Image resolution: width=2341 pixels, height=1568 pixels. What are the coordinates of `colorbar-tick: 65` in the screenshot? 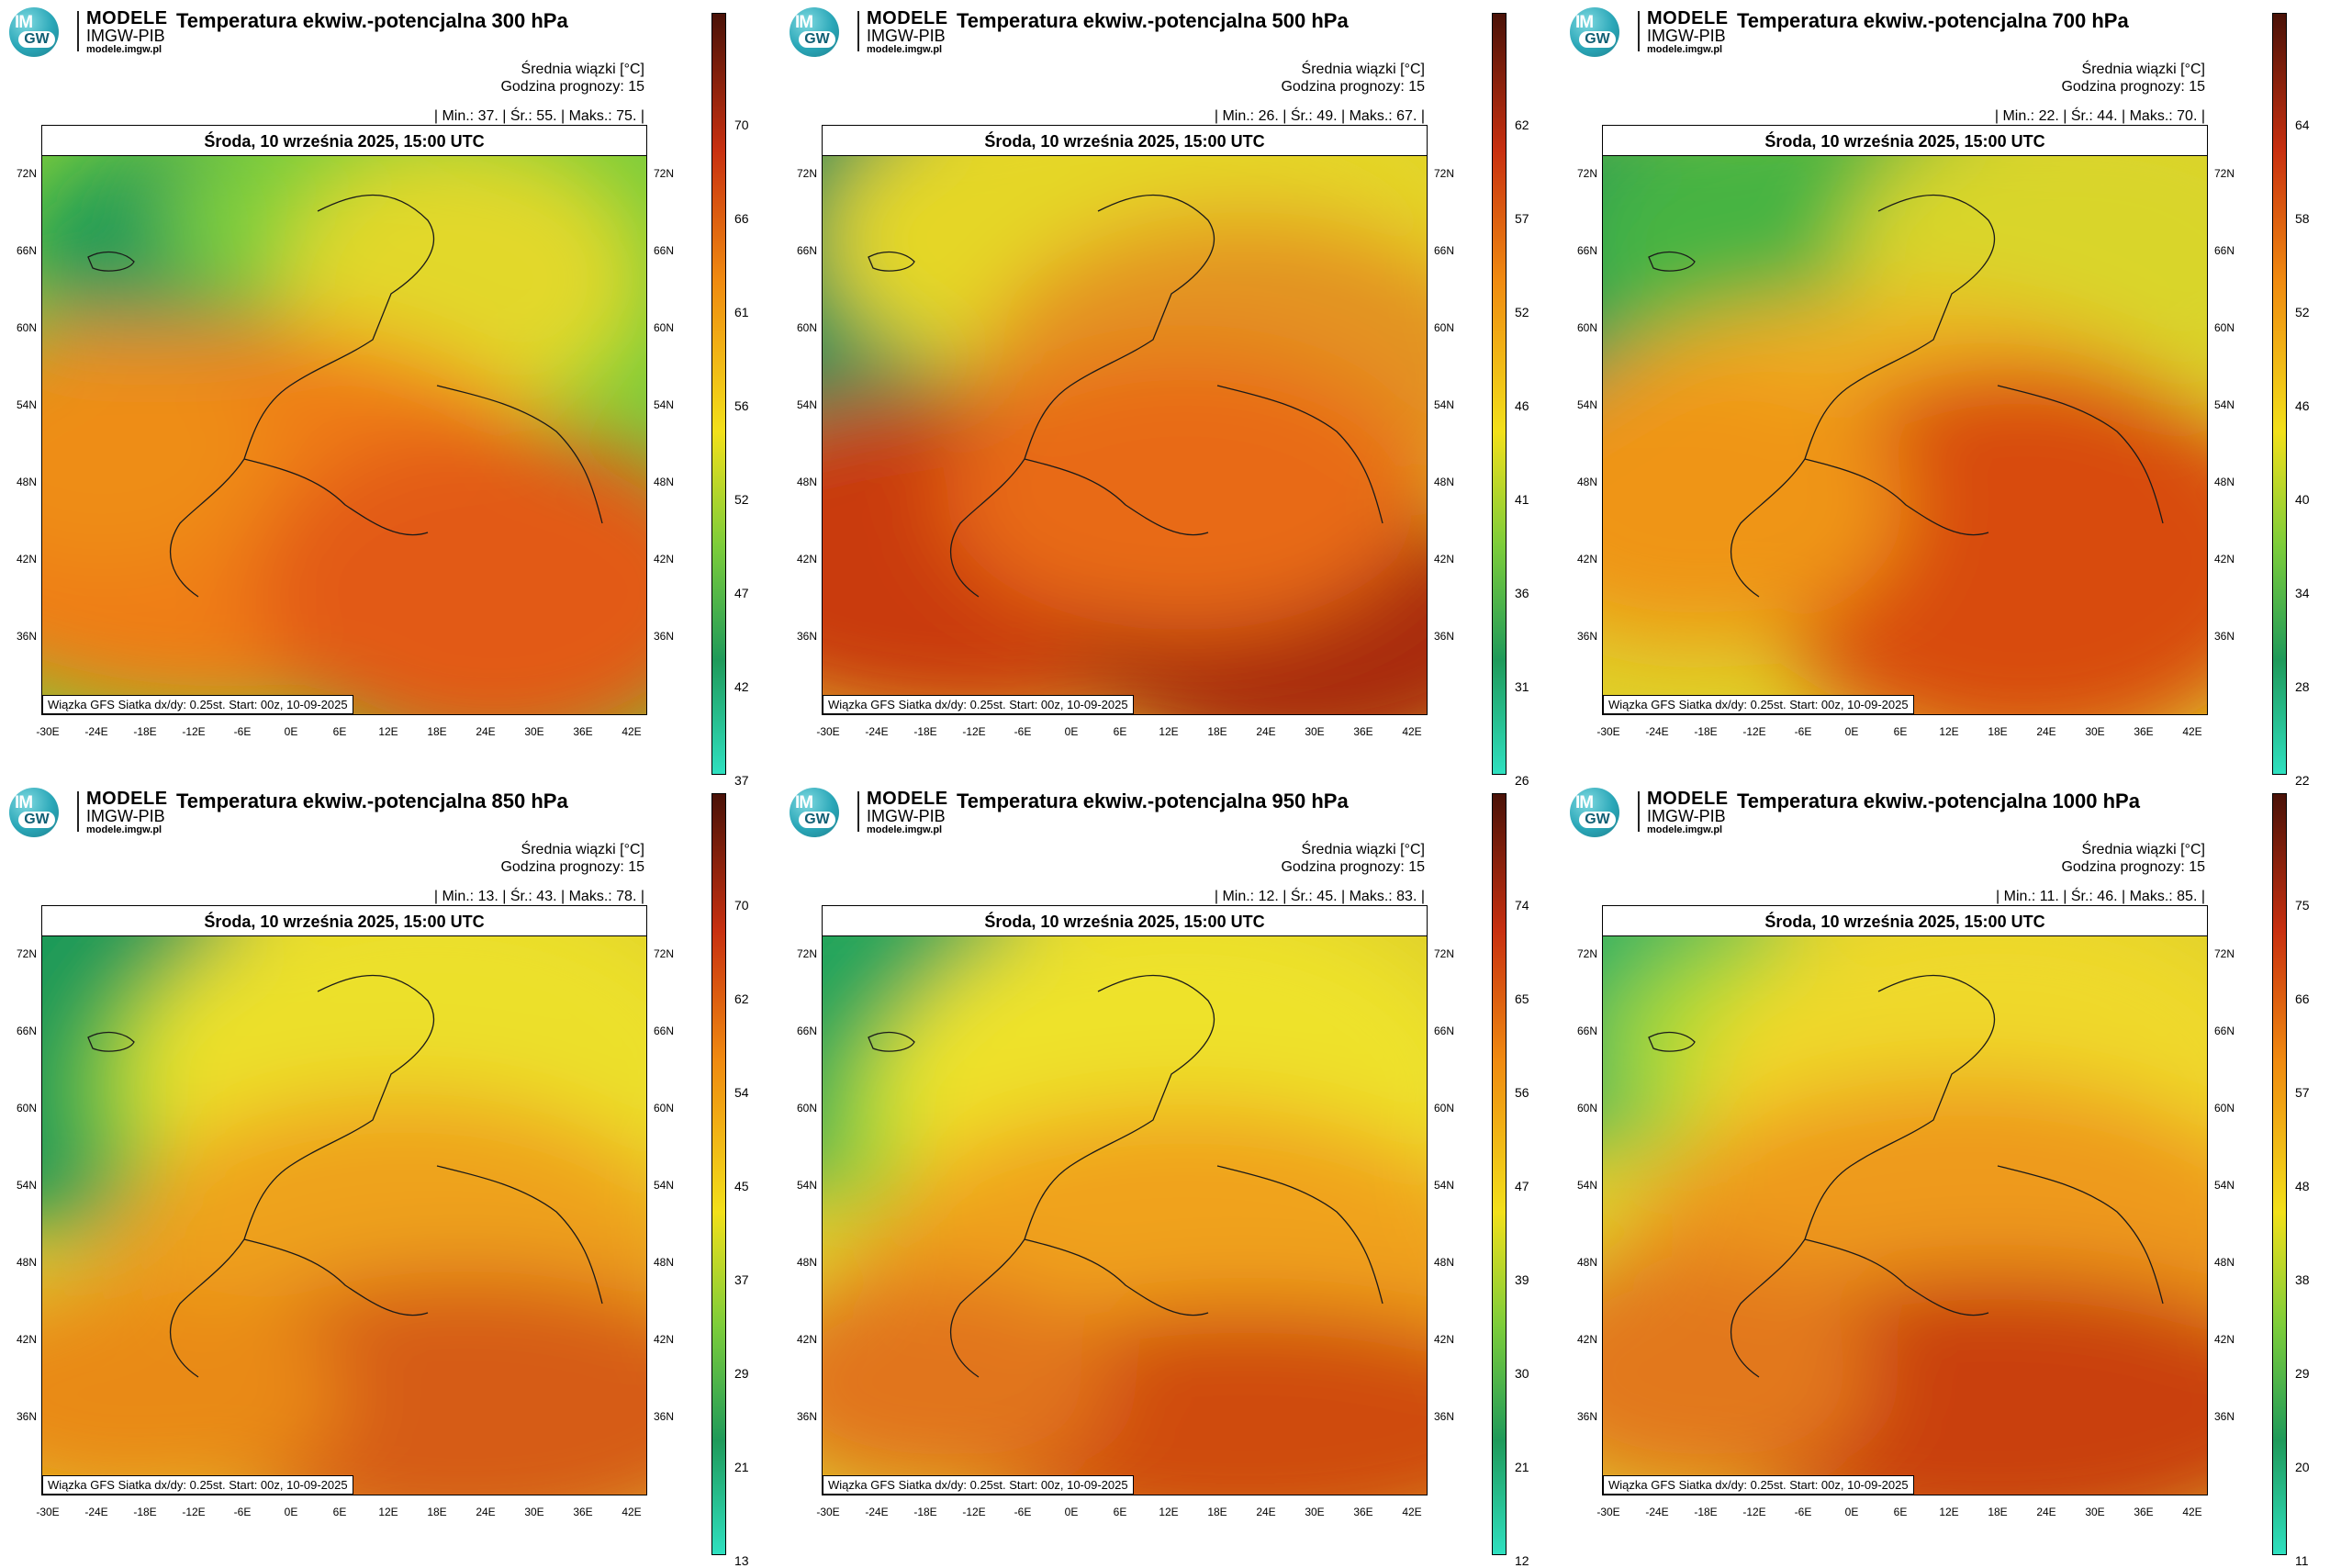 It's located at (1522, 998).